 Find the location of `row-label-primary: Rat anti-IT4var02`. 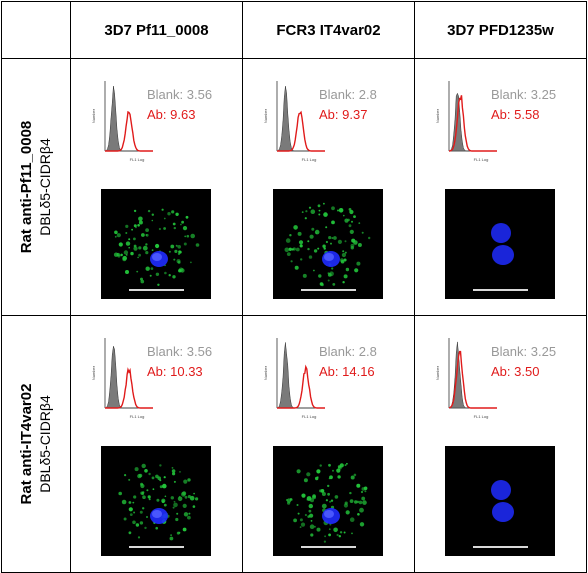

row-label-primary: Rat anti-IT4var02 is located at coordinates (26, 444).